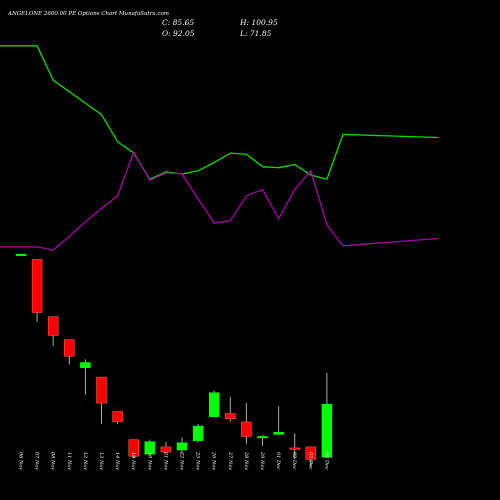 This screenshot has height=500, width=500. What do you see at coordinates (37, 461) in the screenshot?
I see `x-tick-label: 07 Nov` at bounding box center [37, 461].